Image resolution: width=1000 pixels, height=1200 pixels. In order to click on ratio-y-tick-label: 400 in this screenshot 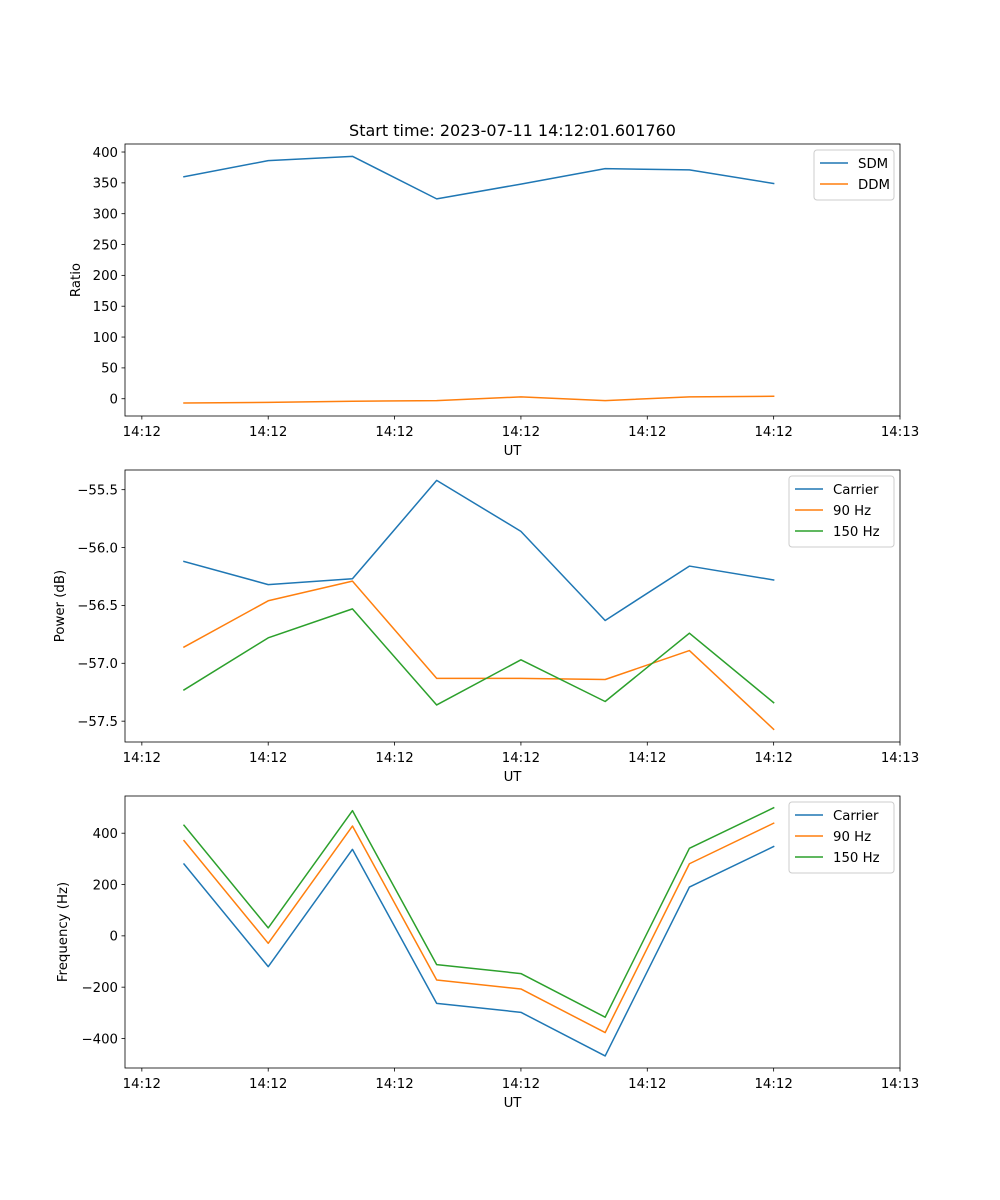, I will do `click(105, 153)`.